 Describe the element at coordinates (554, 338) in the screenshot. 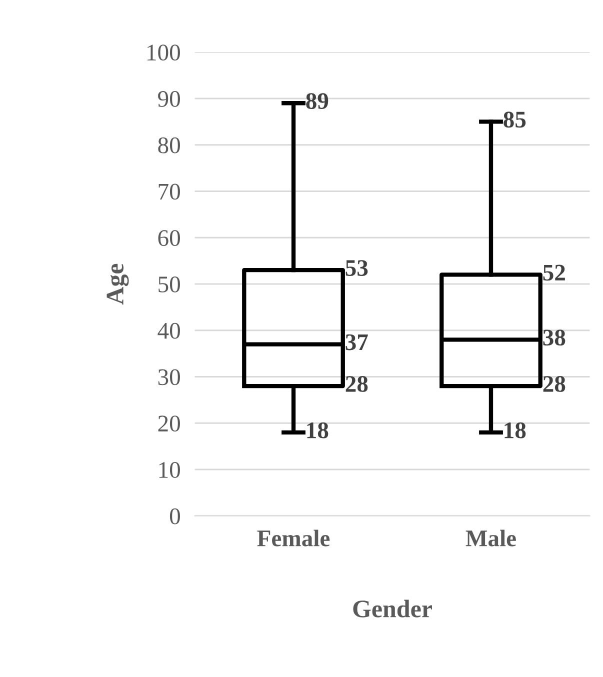

I see `annotation: 38` at that location.